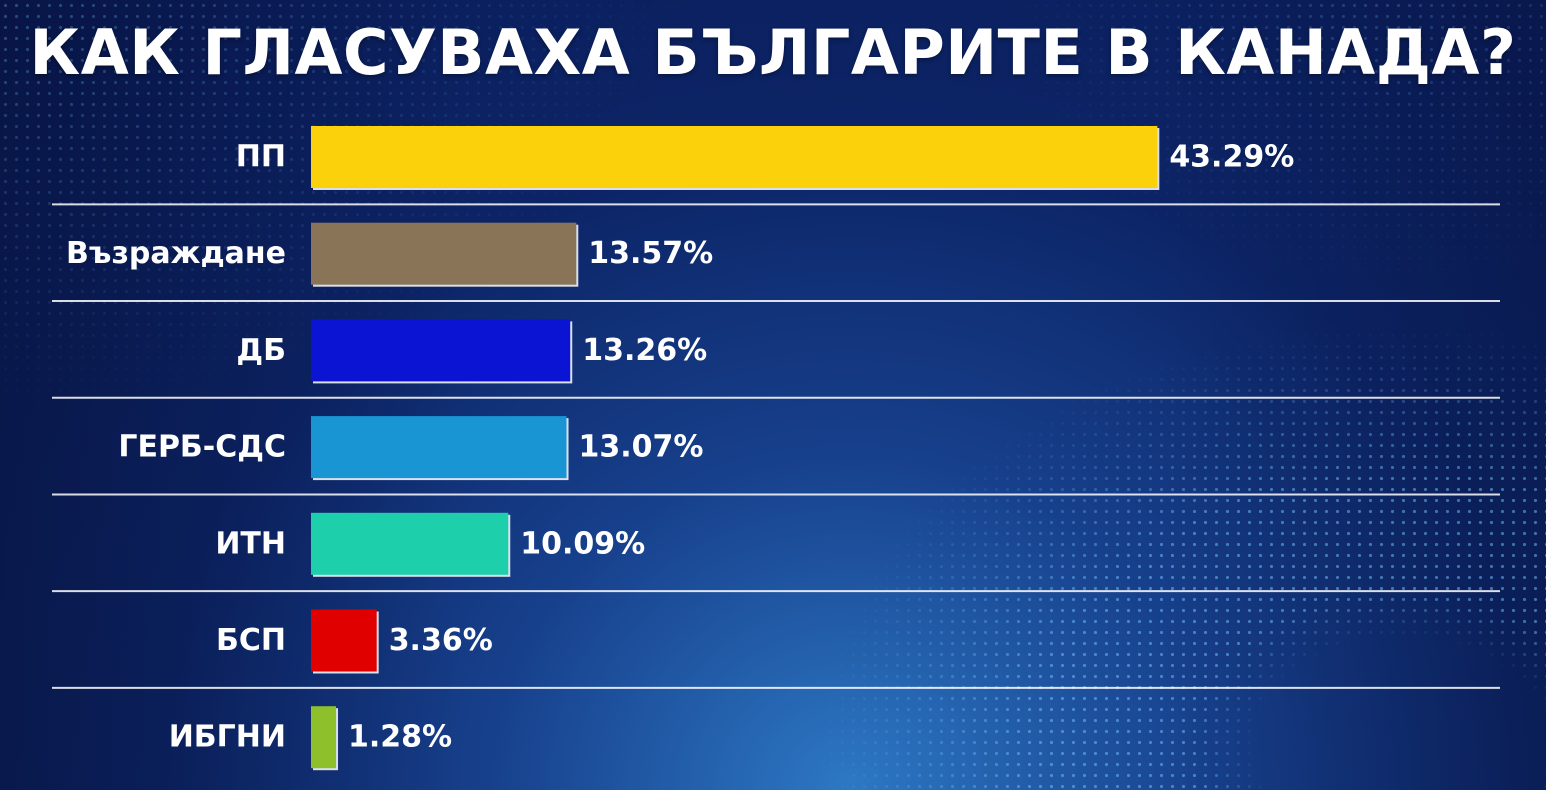  Describe the element at coordinates (644, 350) in the screenshot. I see `value-label: 13.26%` at that location.